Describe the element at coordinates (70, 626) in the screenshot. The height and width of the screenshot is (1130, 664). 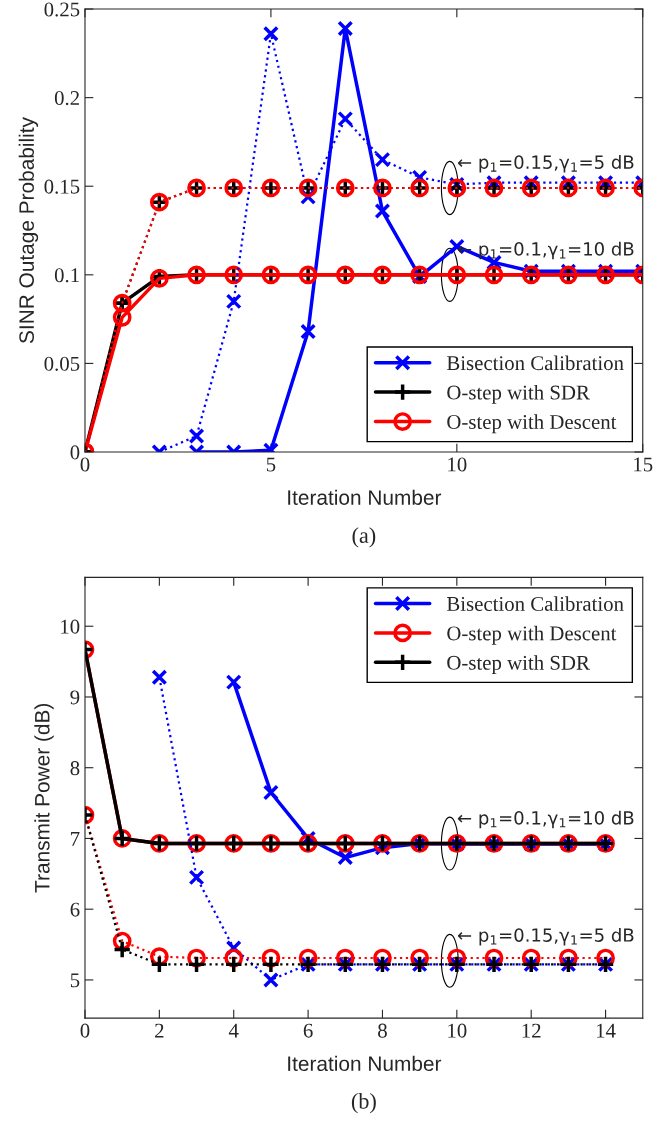
I see `y-tick-label: 10` at that location.